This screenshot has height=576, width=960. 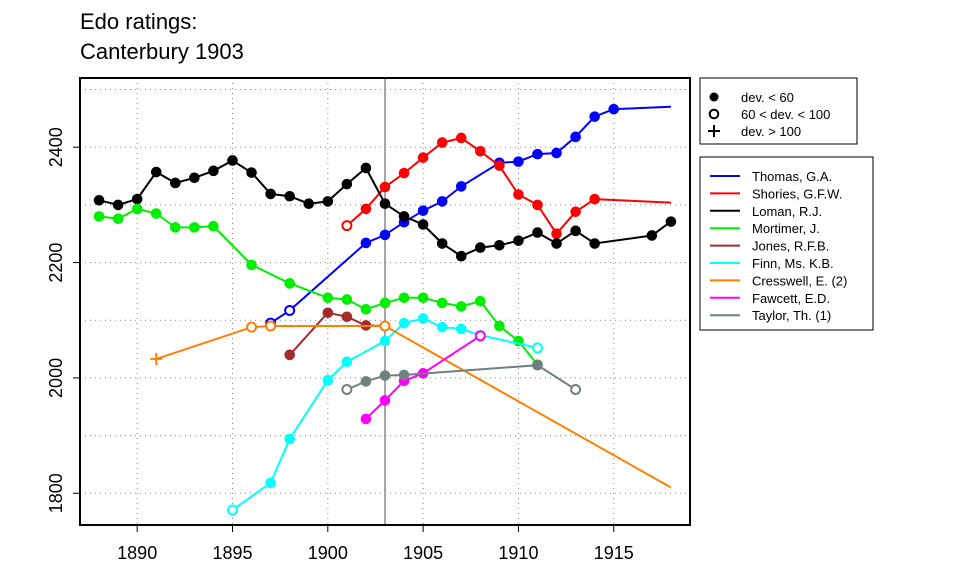 I want to click on symbol-legend-item-open: 60 < dev. < 100, so click(x=769, y=114).